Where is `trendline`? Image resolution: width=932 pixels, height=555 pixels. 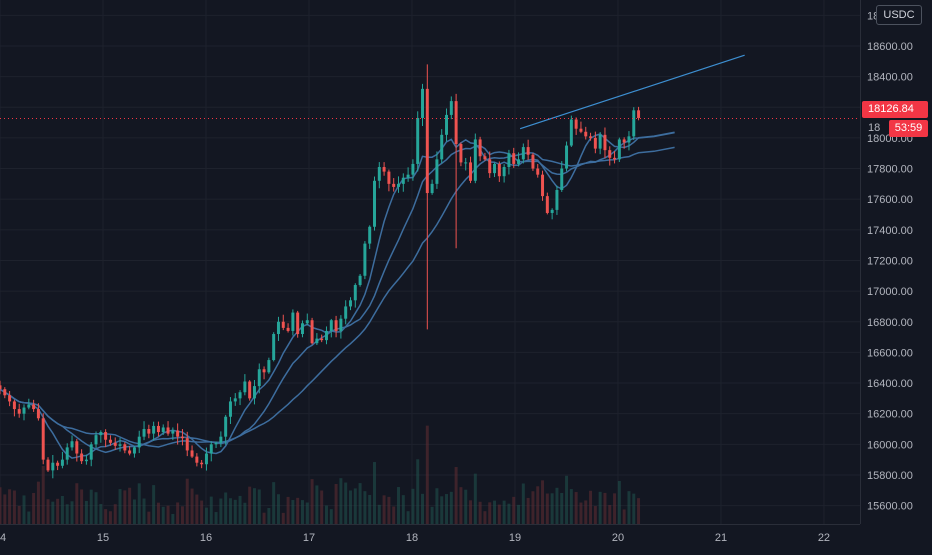 trendline is located at coordinates (632, 92).